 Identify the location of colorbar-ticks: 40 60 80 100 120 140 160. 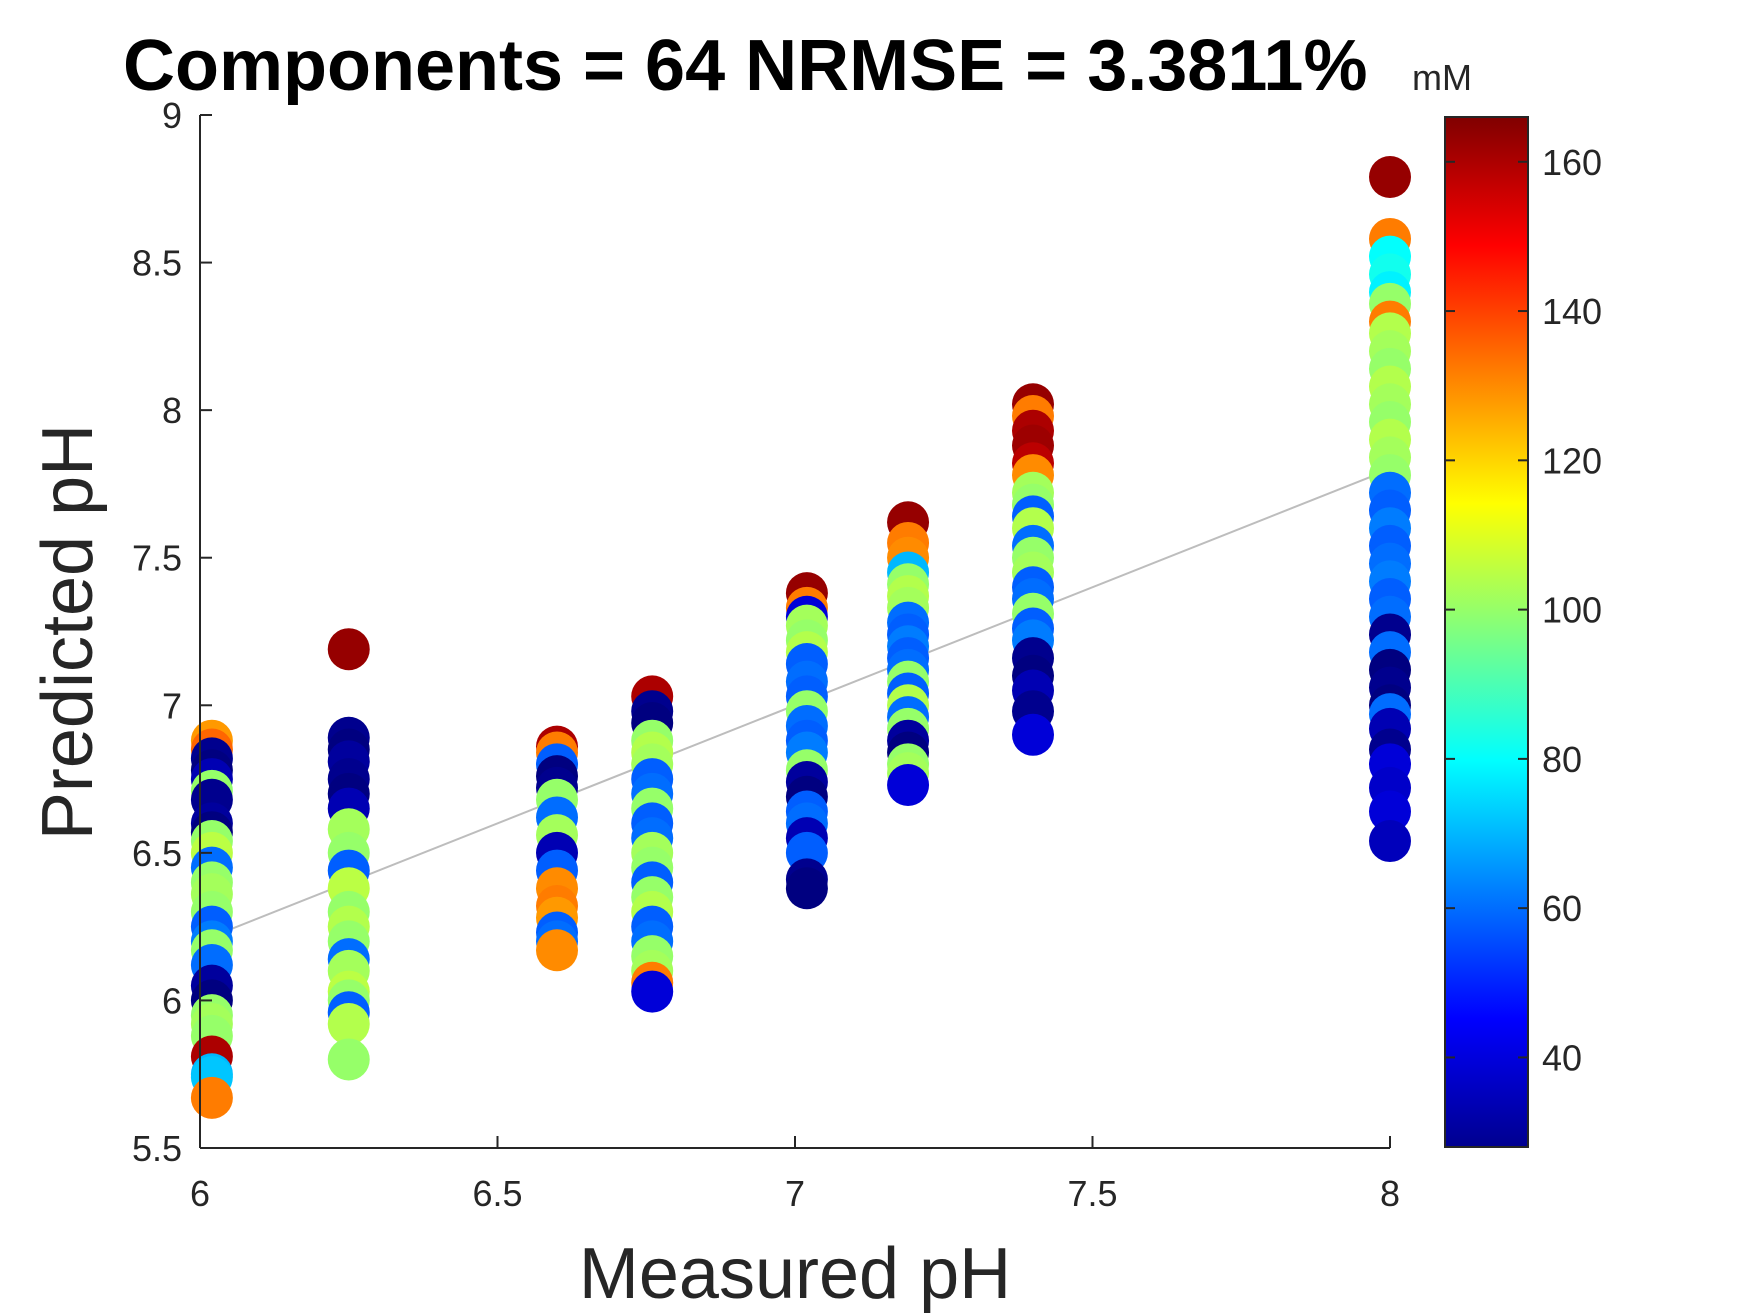
(1523, 610).